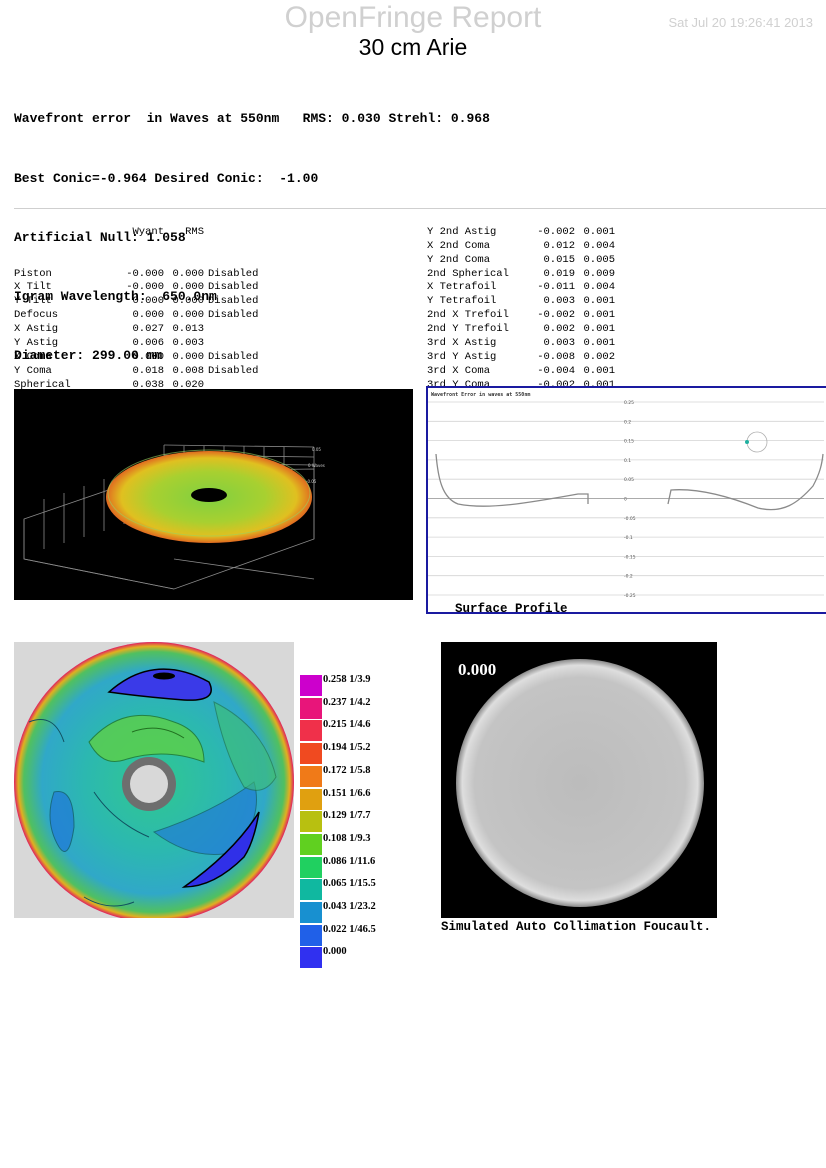 Image resolution: width=826 pixels, height=1168 pixels. Describe the element at coordinates (350, 821) in the screenshot. I see `legend-item: 0.129 1/7.7` at that location.